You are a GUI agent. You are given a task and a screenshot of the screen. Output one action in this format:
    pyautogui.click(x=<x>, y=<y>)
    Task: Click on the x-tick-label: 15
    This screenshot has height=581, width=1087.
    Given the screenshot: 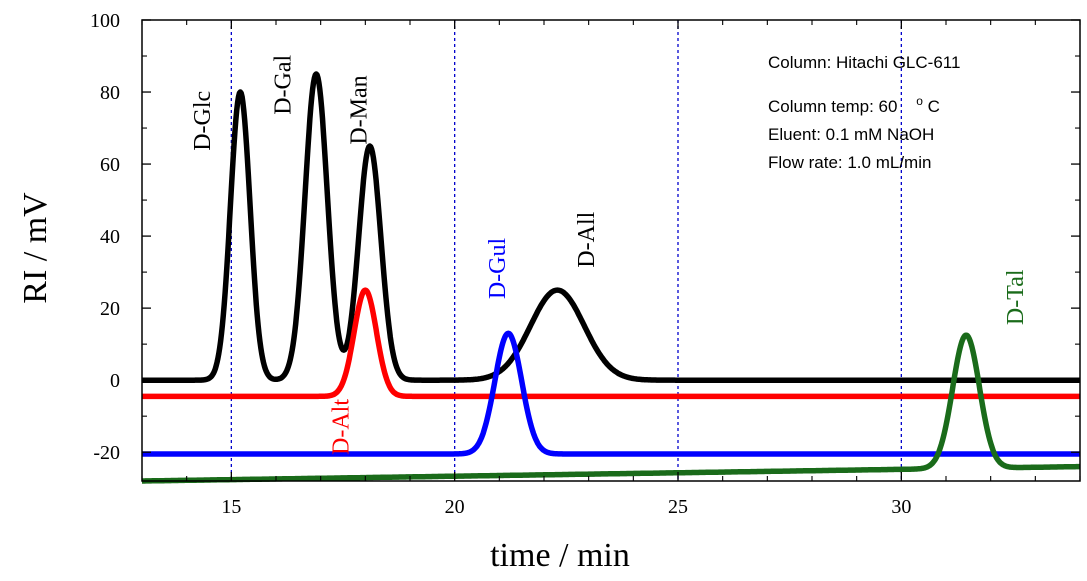 What is the action you would take?
    pyautogui.click(x=231, y=507)
    